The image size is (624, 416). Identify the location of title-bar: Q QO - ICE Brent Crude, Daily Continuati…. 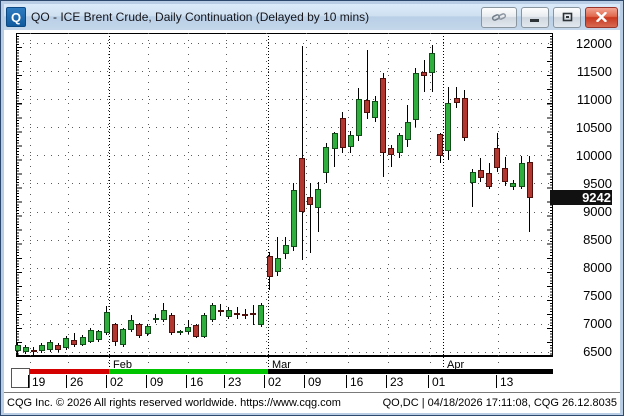
(312, 17).